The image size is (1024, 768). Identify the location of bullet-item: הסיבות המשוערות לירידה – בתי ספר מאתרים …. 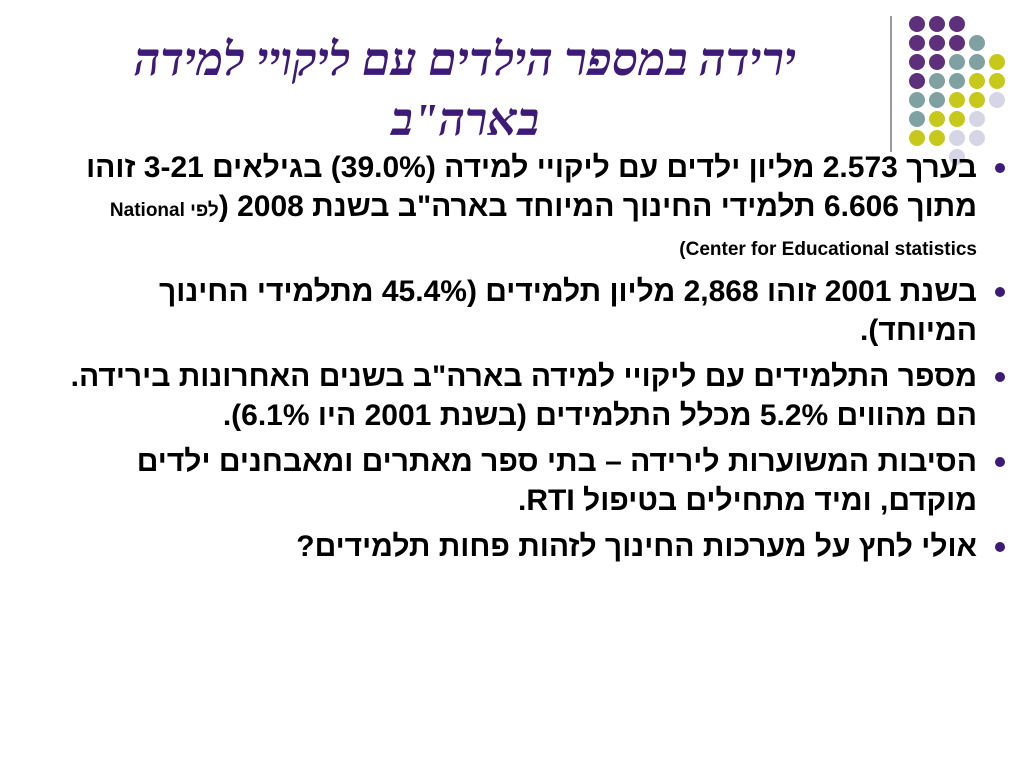
(539, 481).